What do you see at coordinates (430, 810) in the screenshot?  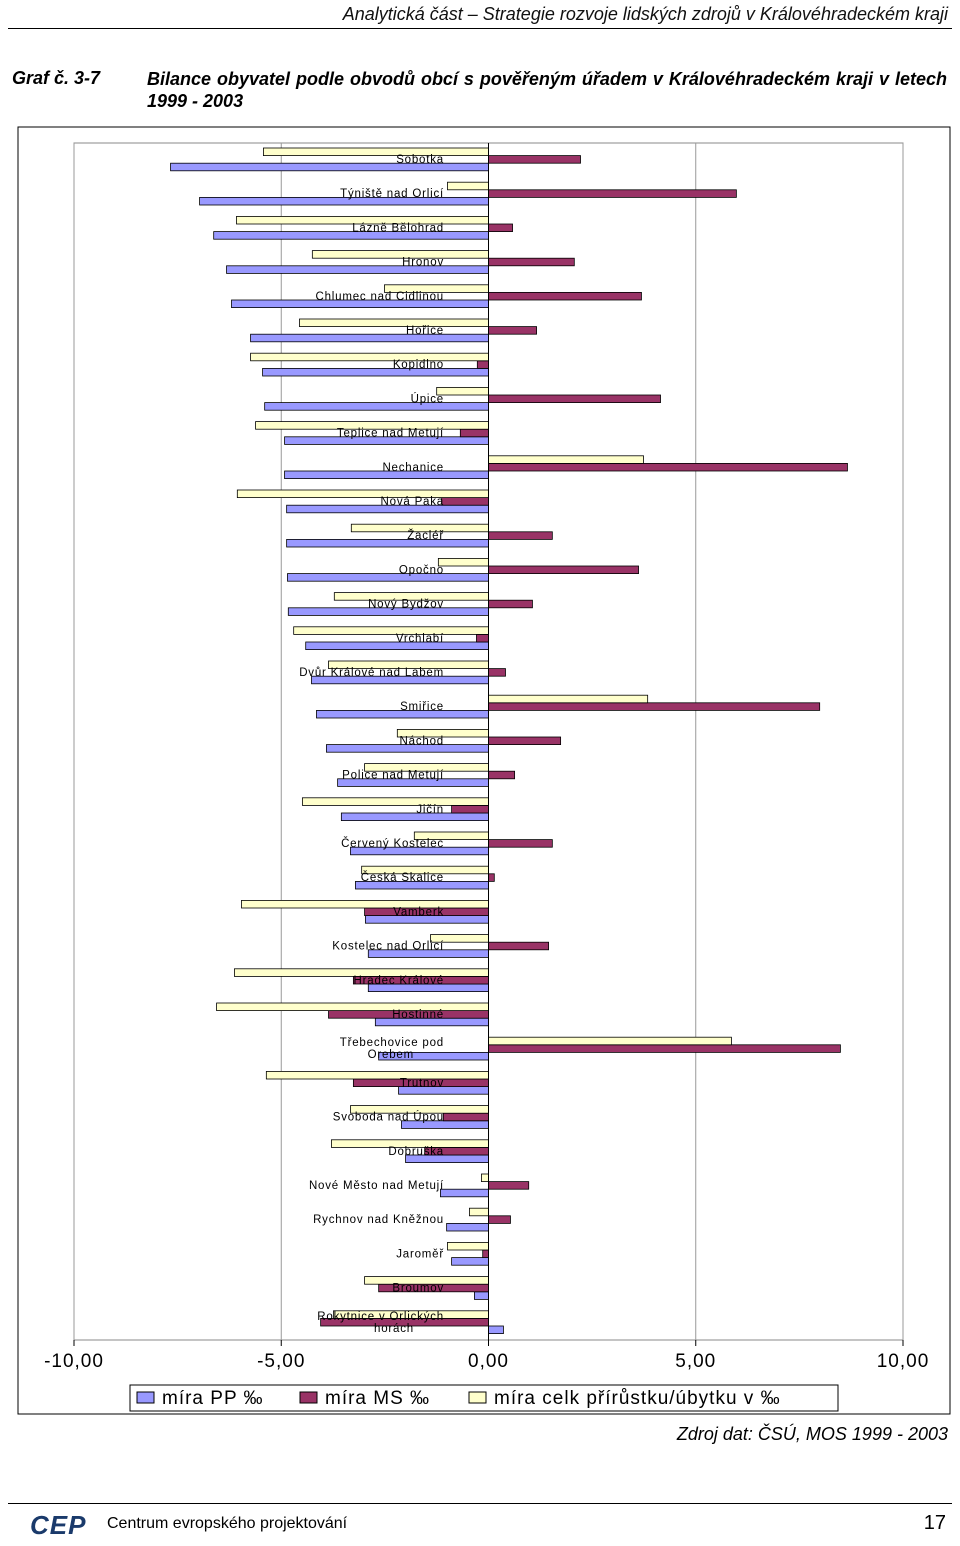 I see `category-label: Jičín` at bounding box center [430, 810].